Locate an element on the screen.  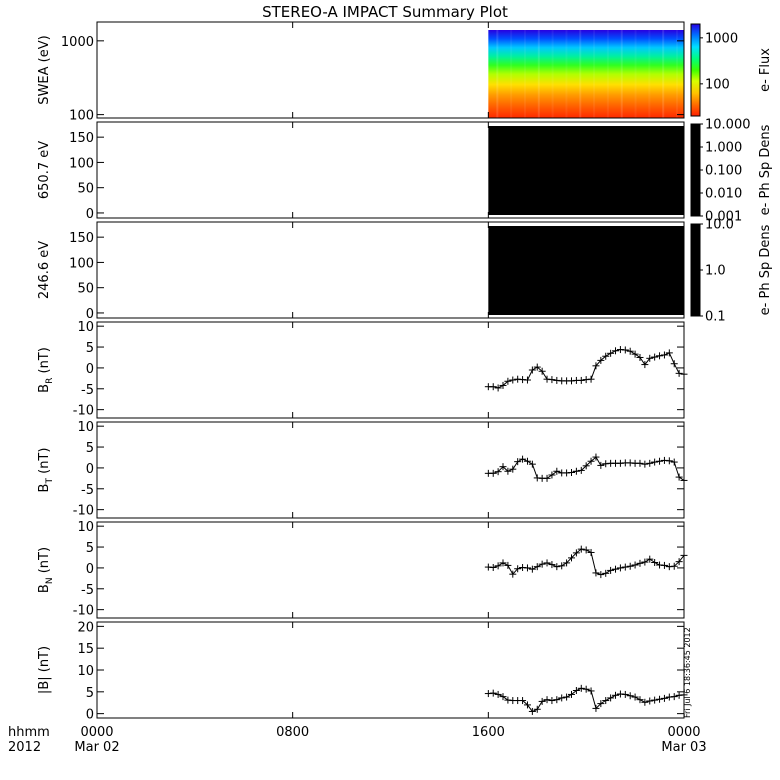
br-ytick-label: 5 is located at coordinates (90, 348).